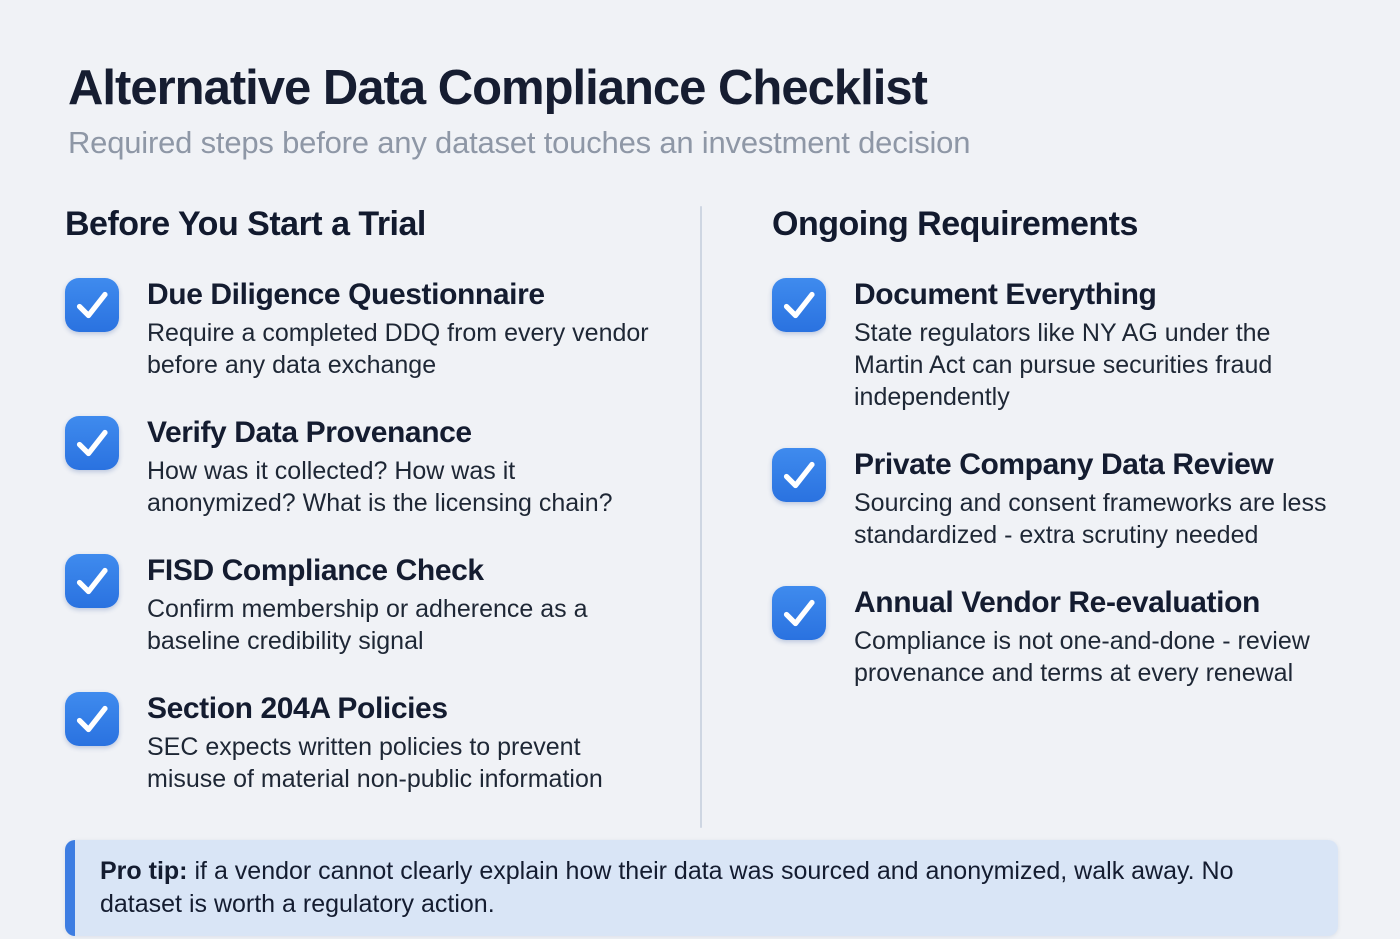 This screenshot has height=939, width=1400. I want to click on page-title: Alternative Data Compliance Checklist, so click(498, 88).